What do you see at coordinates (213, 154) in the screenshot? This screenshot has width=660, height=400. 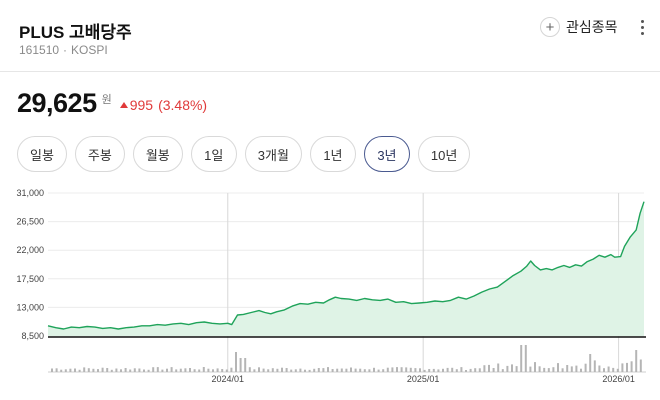 I see `period-button: 1일` at bounding box center [213, 154].